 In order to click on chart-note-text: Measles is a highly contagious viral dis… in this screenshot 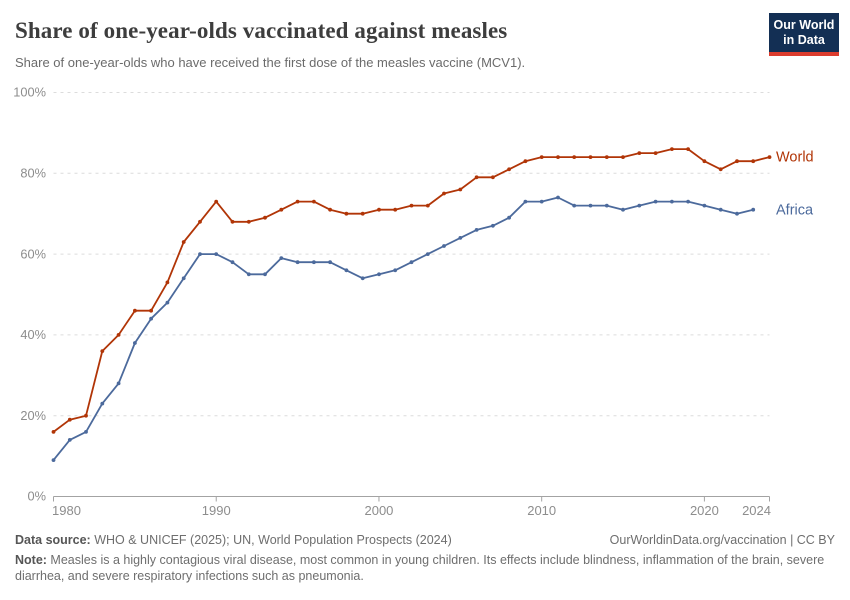, I will do `click(420, 568)`.